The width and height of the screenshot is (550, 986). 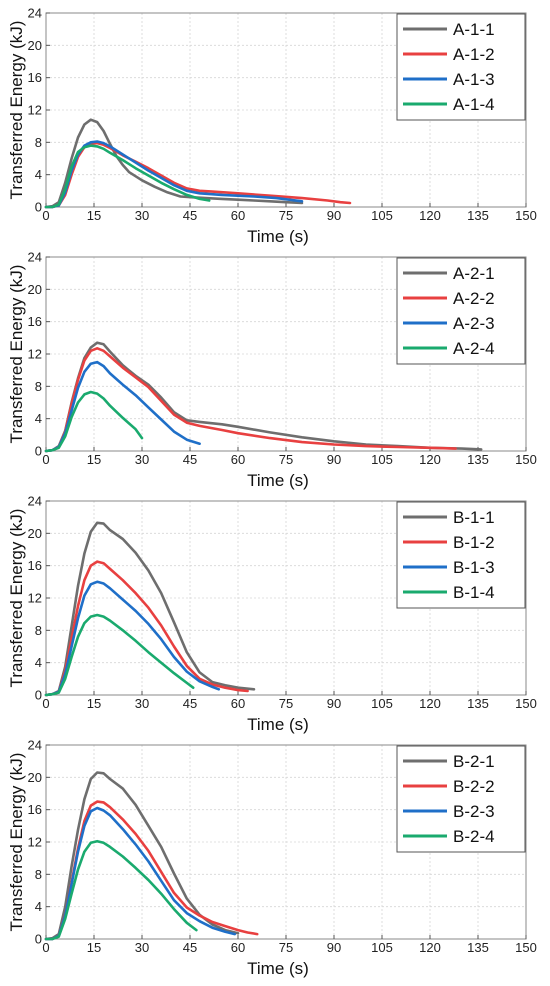 What do you see at coordinates (474, 786) in the screenshot?
I see `legend-label: B-2-2` at bounding box center [474, 786].